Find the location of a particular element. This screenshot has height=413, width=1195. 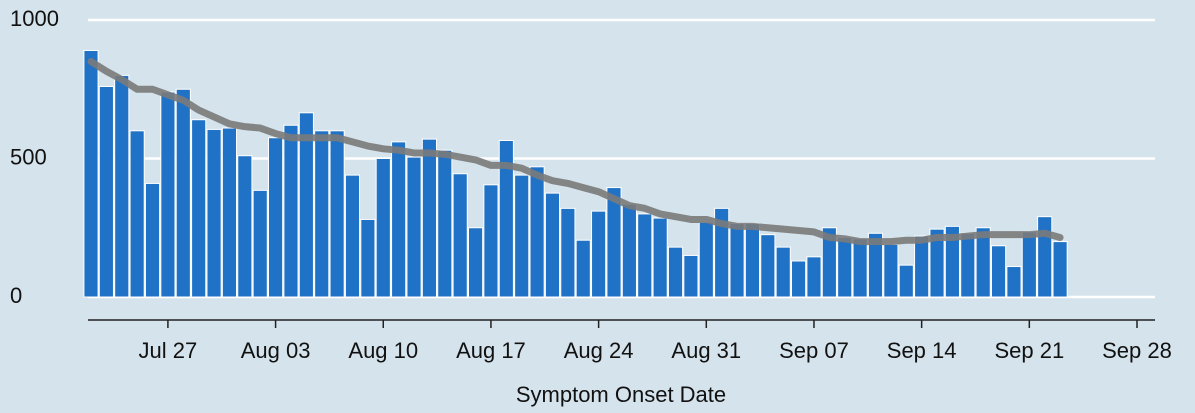

x-tick-label: Sep 07 is located at coordinates (814, 350).